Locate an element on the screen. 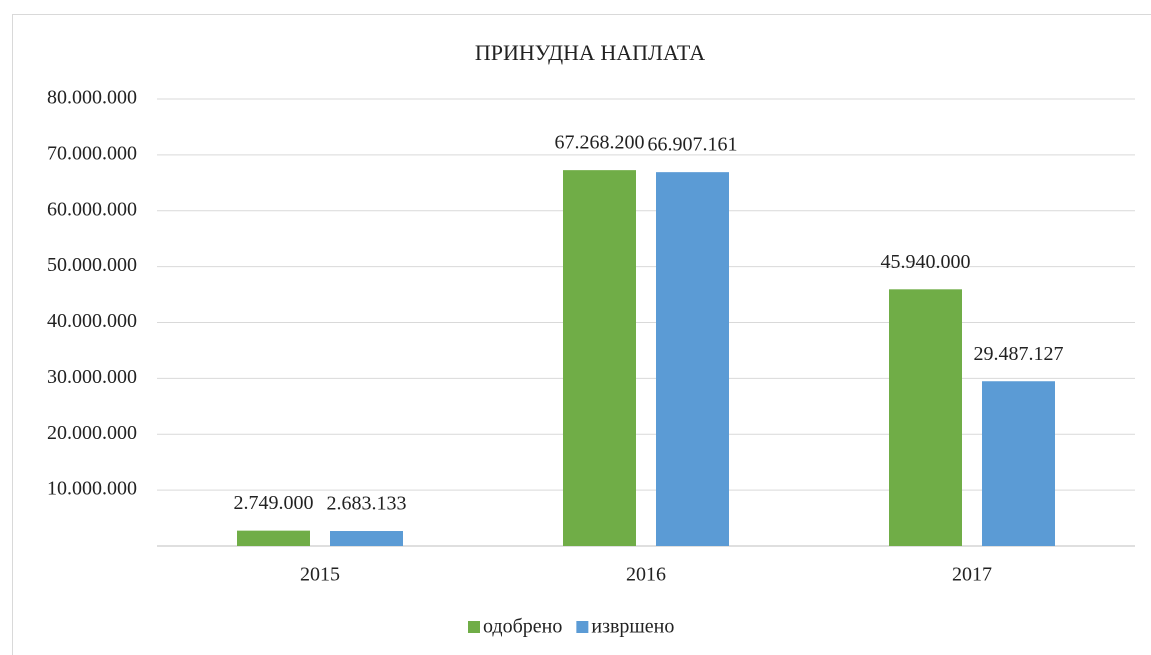 The image size is (1151, 655). data-label: 29.487.127 is located at coordinates (1019, 354).